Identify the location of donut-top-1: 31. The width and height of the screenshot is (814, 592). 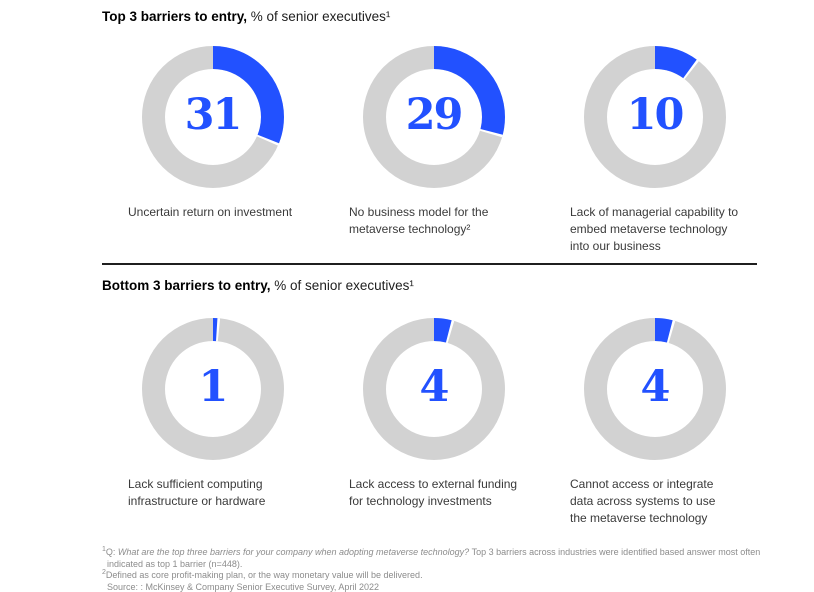
(212, 117).